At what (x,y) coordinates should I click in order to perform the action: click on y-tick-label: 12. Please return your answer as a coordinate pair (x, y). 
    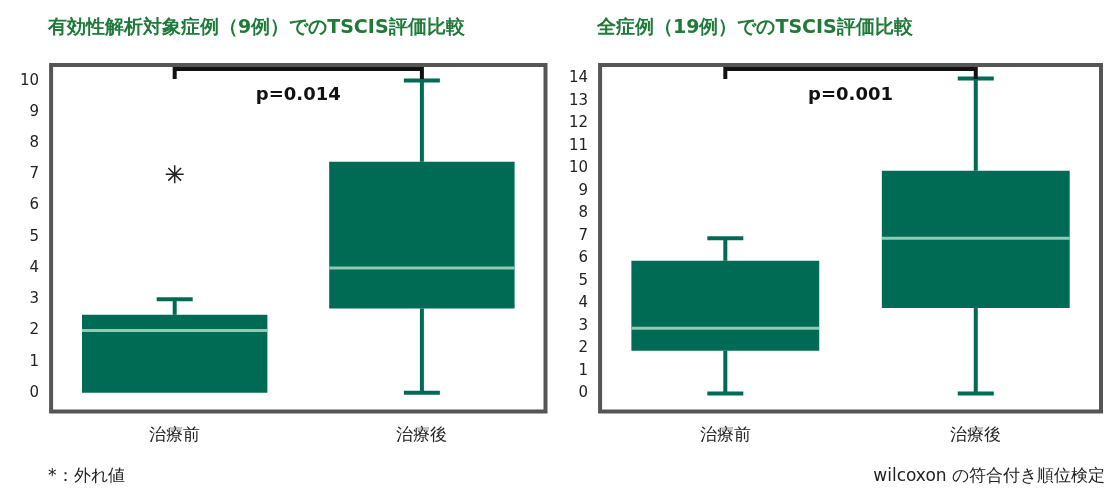
    Looking at the image, I should click on (578, 122).